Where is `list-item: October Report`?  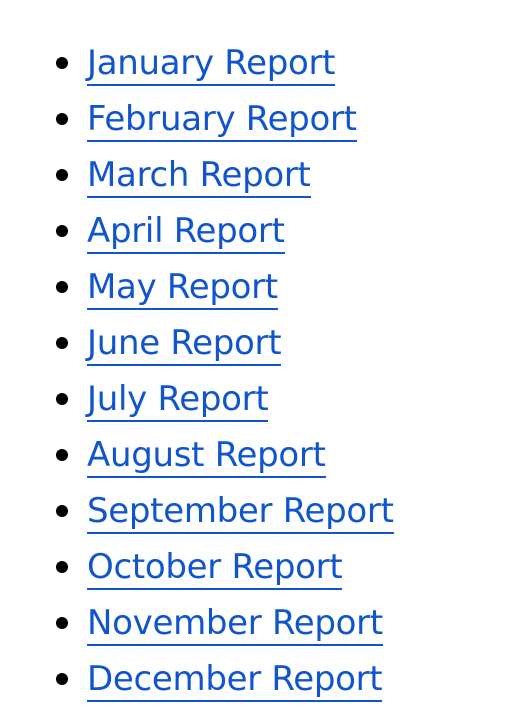 list-item: October Report is located at coordinates (223, 567).